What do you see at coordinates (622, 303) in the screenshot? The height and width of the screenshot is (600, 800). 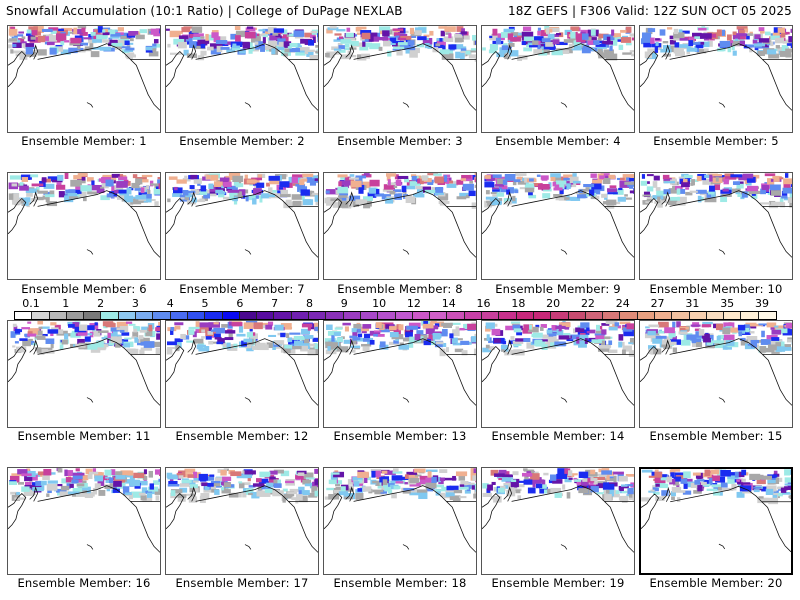 I see `colorbar-tick-label: 24` at bounding box center [622, 303].